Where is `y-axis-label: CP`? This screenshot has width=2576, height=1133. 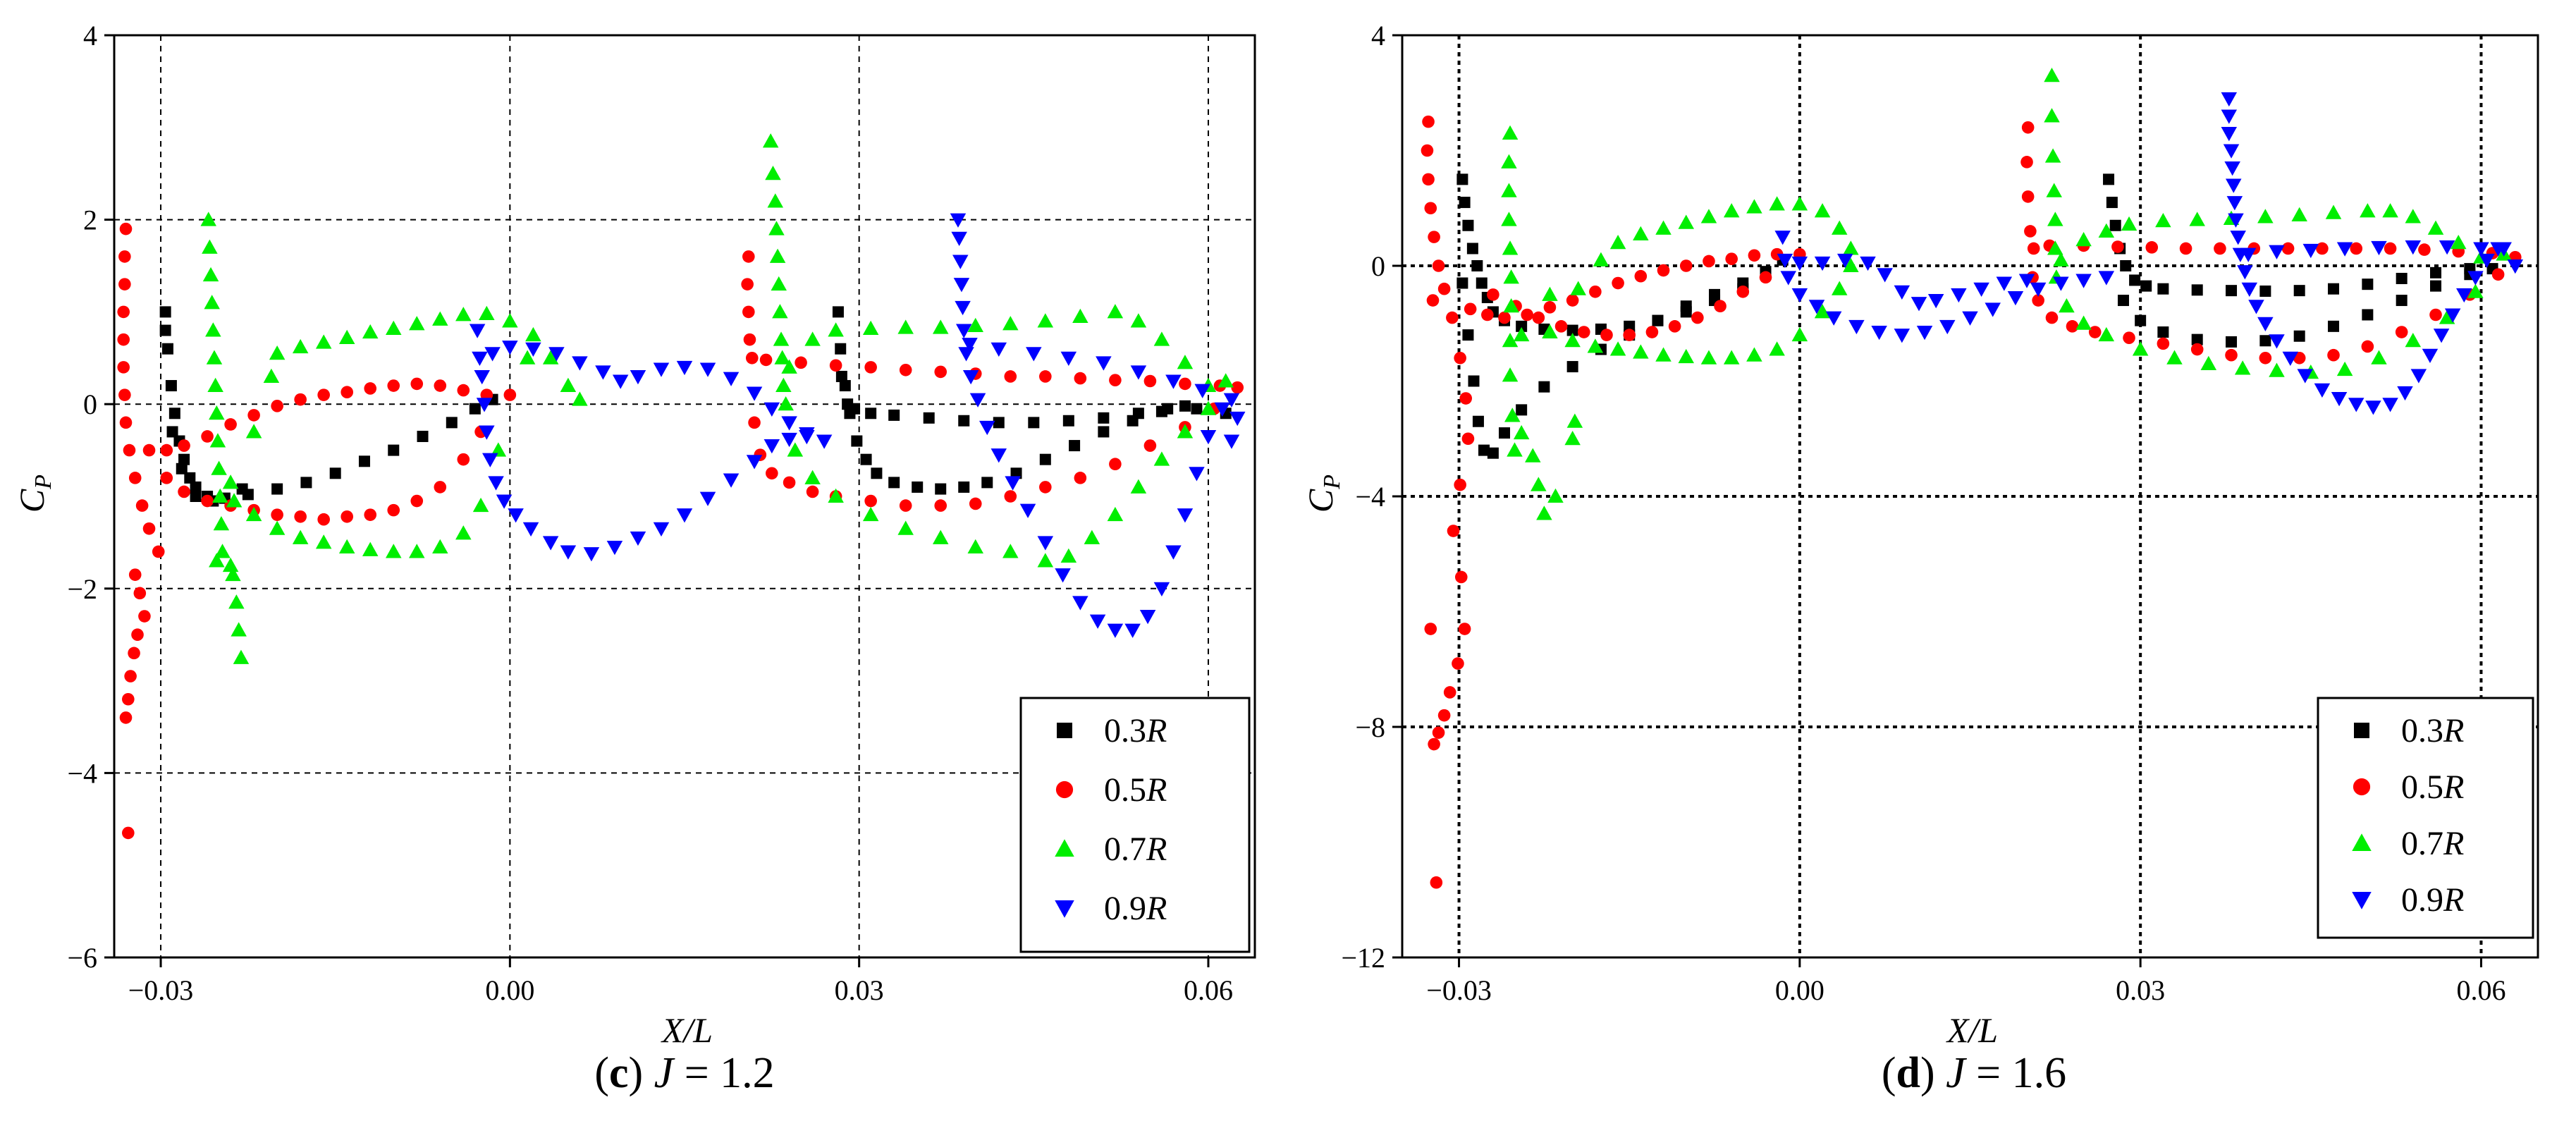
y-axis-label: CP is located at coordinates (1323, 493).